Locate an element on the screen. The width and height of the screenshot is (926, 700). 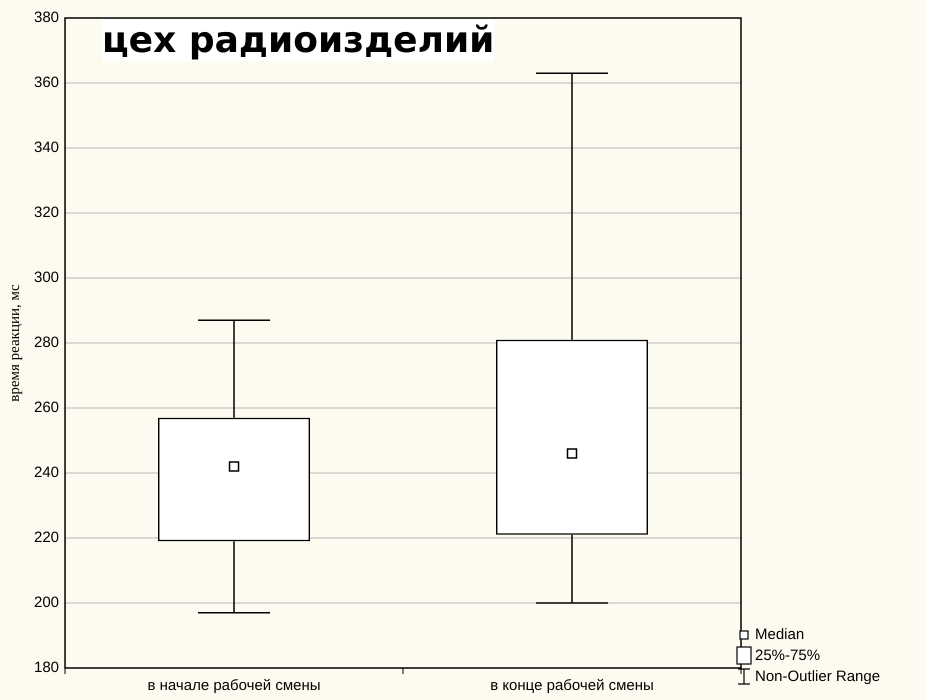
text: Median is located at coordinates (779, 635).